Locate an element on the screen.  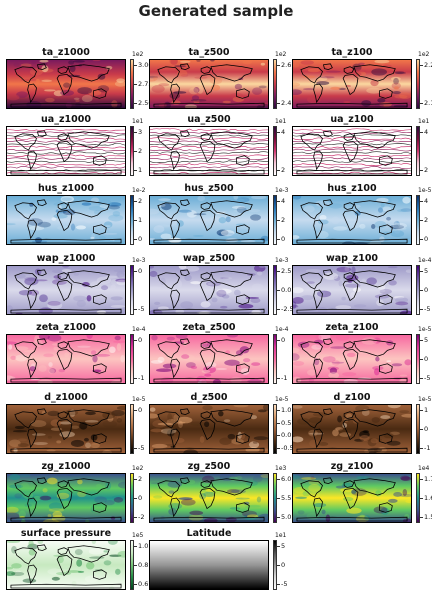
panel-title: surface pressure is located at coordinates (66, 533).